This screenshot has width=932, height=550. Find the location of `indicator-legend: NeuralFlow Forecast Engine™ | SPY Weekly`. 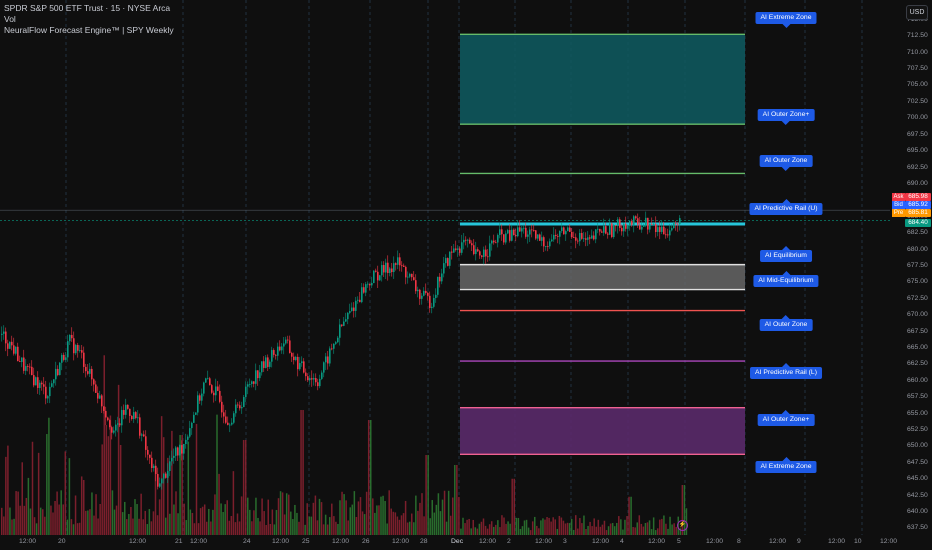

indicator-legend: NeuralFlow Forecast Engine™ | SPY Weekly is located at coordinates (89, 30).